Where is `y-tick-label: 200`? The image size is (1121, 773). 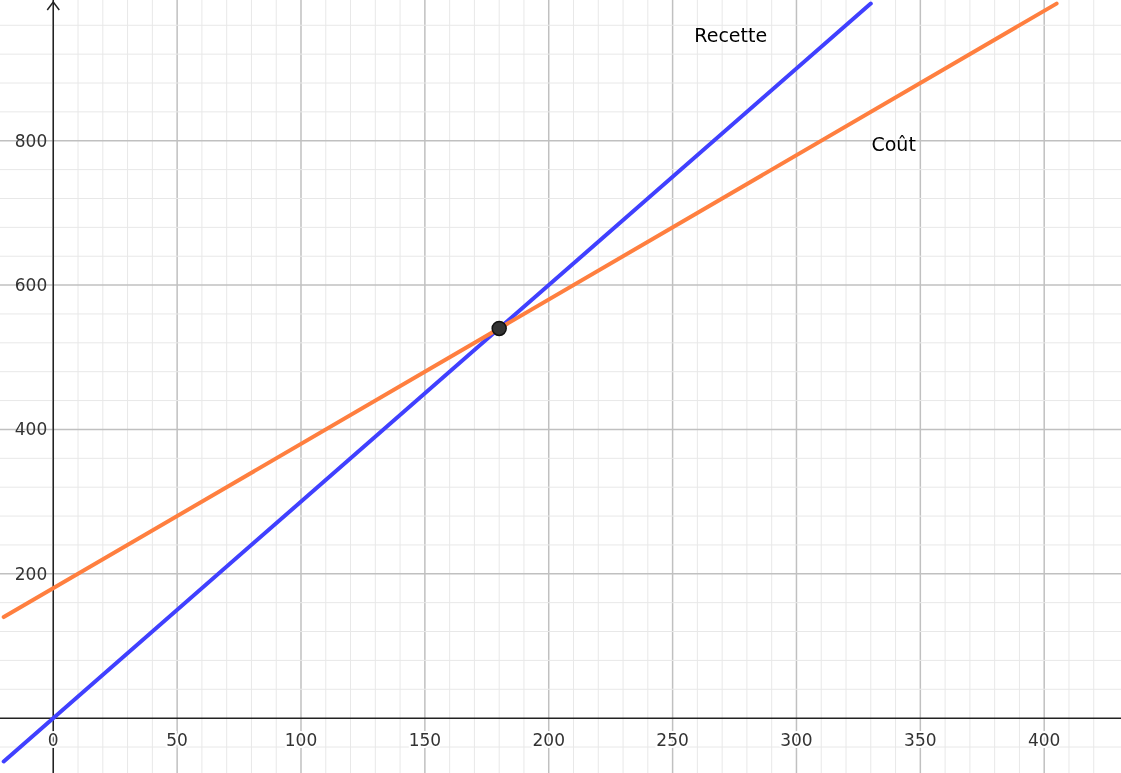 y-tick-label: 200 is located at coordinates (31, 573).